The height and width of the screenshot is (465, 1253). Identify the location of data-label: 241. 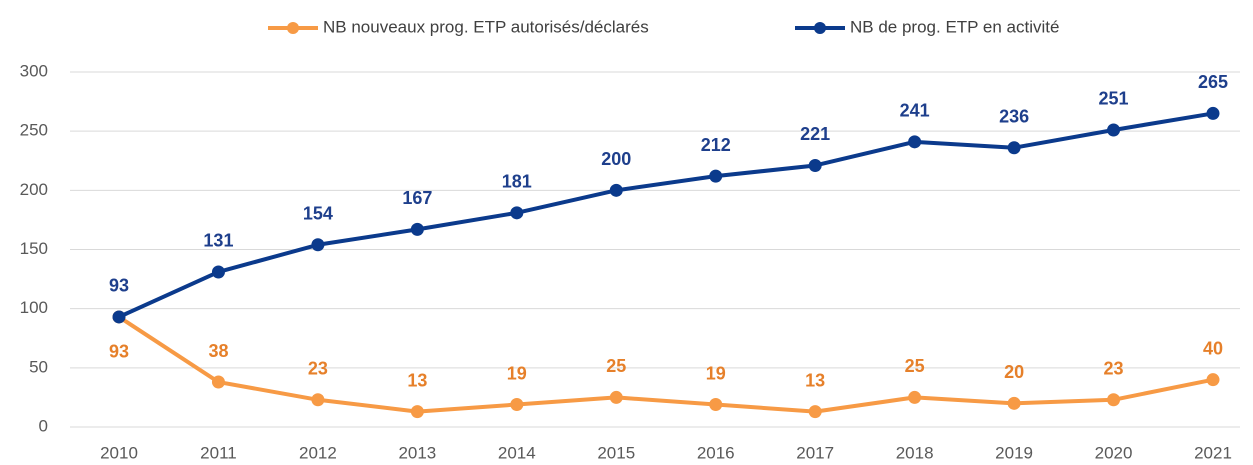
(915, 111).